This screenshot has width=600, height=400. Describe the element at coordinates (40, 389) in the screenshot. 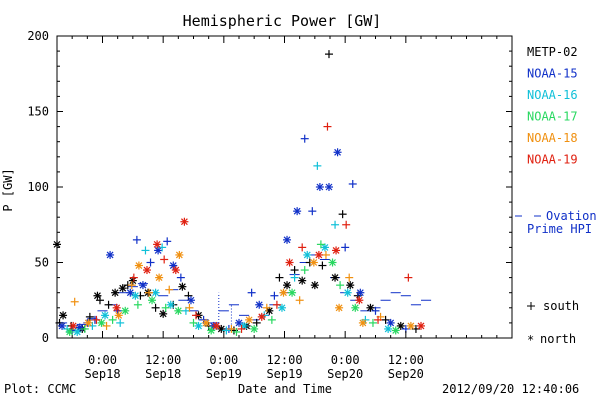

I see `plot-credit: Plot: CCMC` at that location.